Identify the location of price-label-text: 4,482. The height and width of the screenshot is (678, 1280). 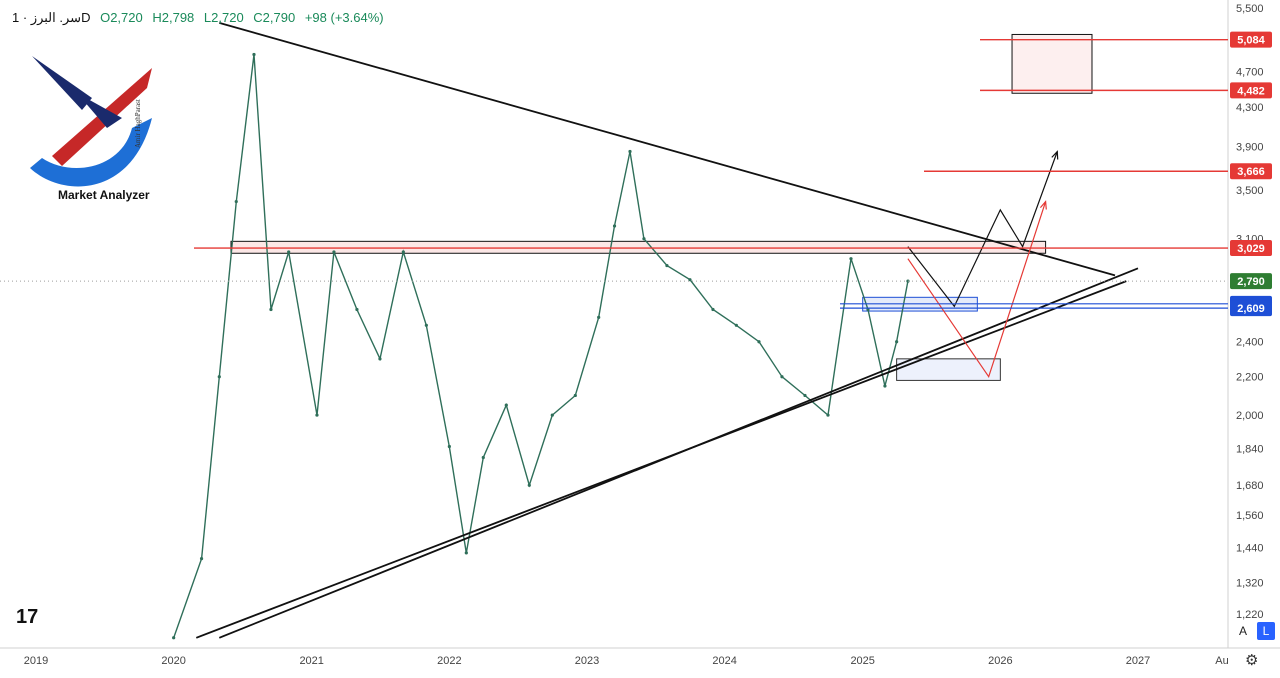
(1251, 91).